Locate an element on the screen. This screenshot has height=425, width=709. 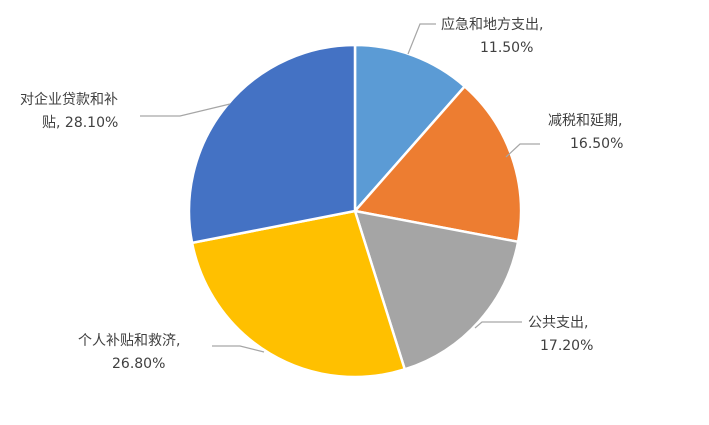
data-label-personal-subsidies: 个人补贴和救济, 26.80% is located at coordinates (131, 352).